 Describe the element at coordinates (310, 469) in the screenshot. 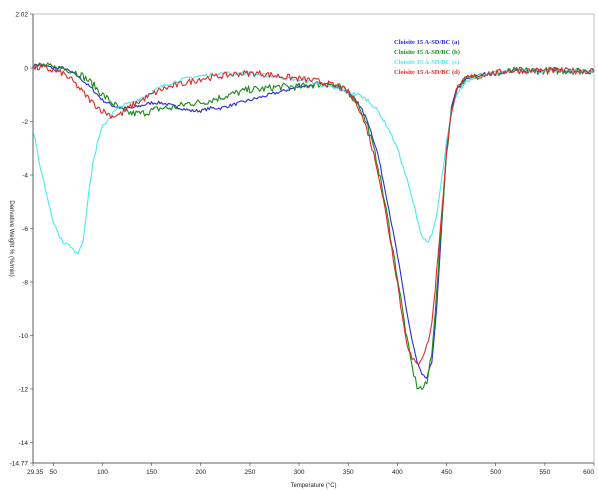

I see `x-axis-ticks: 29.35 50 100 150 200 250 300 350 400 450 500 550 600` at that location.